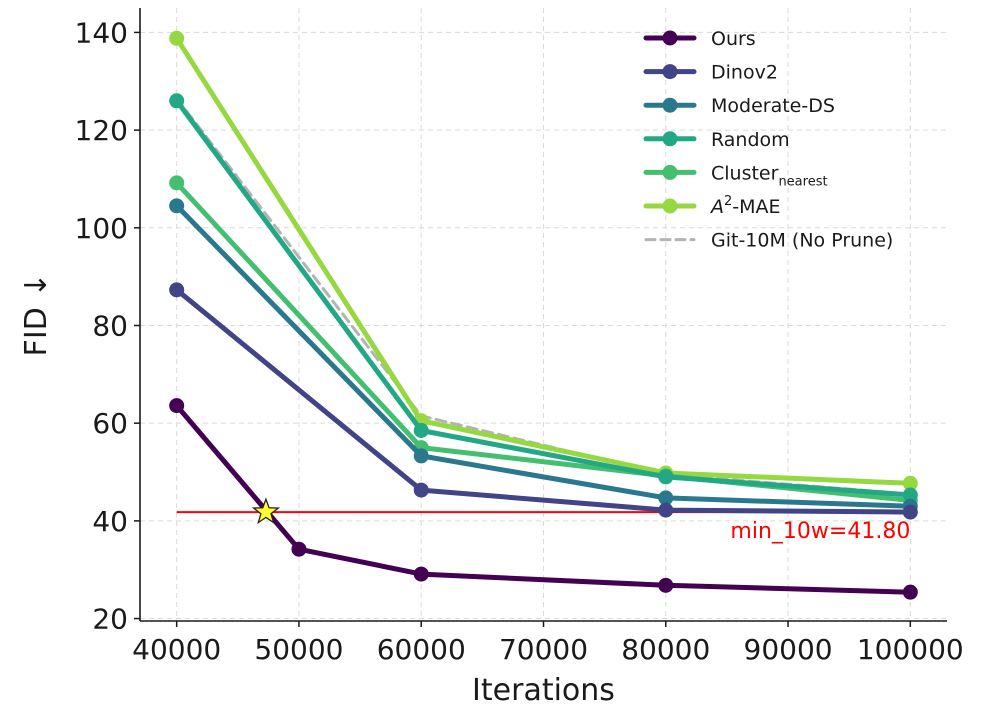 This screenshot has width=996, height=728. Describe the element at coordinates (733, 39) in the screenshot. I see `legend-label: Ours` at that location.